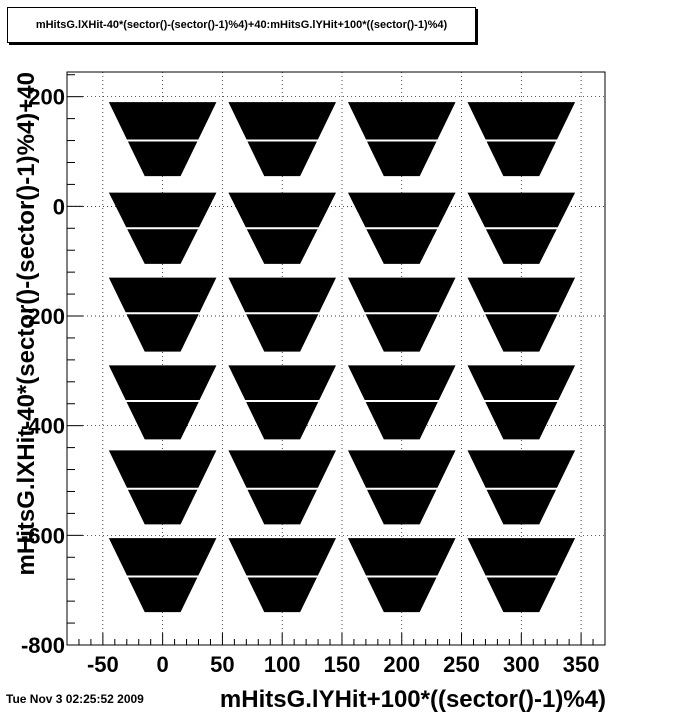 The image size is (673, 716). I want to click on hit-region-r4-c1, so click(162, 402).